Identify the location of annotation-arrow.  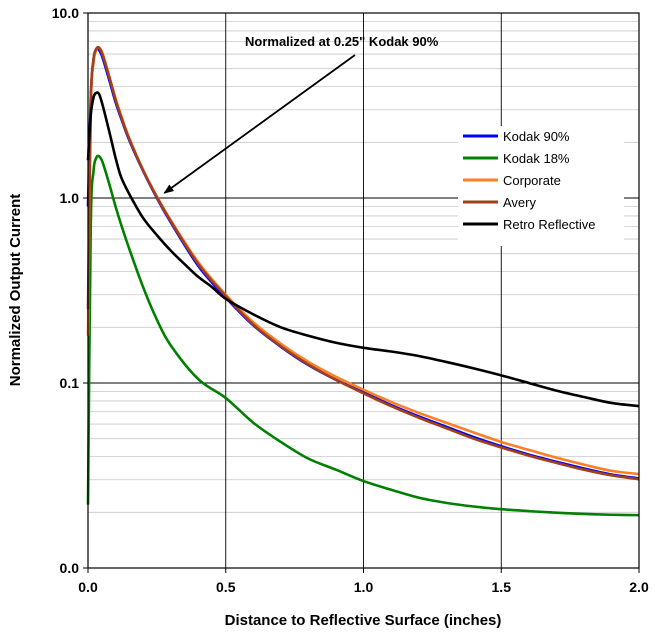
(259, 124).